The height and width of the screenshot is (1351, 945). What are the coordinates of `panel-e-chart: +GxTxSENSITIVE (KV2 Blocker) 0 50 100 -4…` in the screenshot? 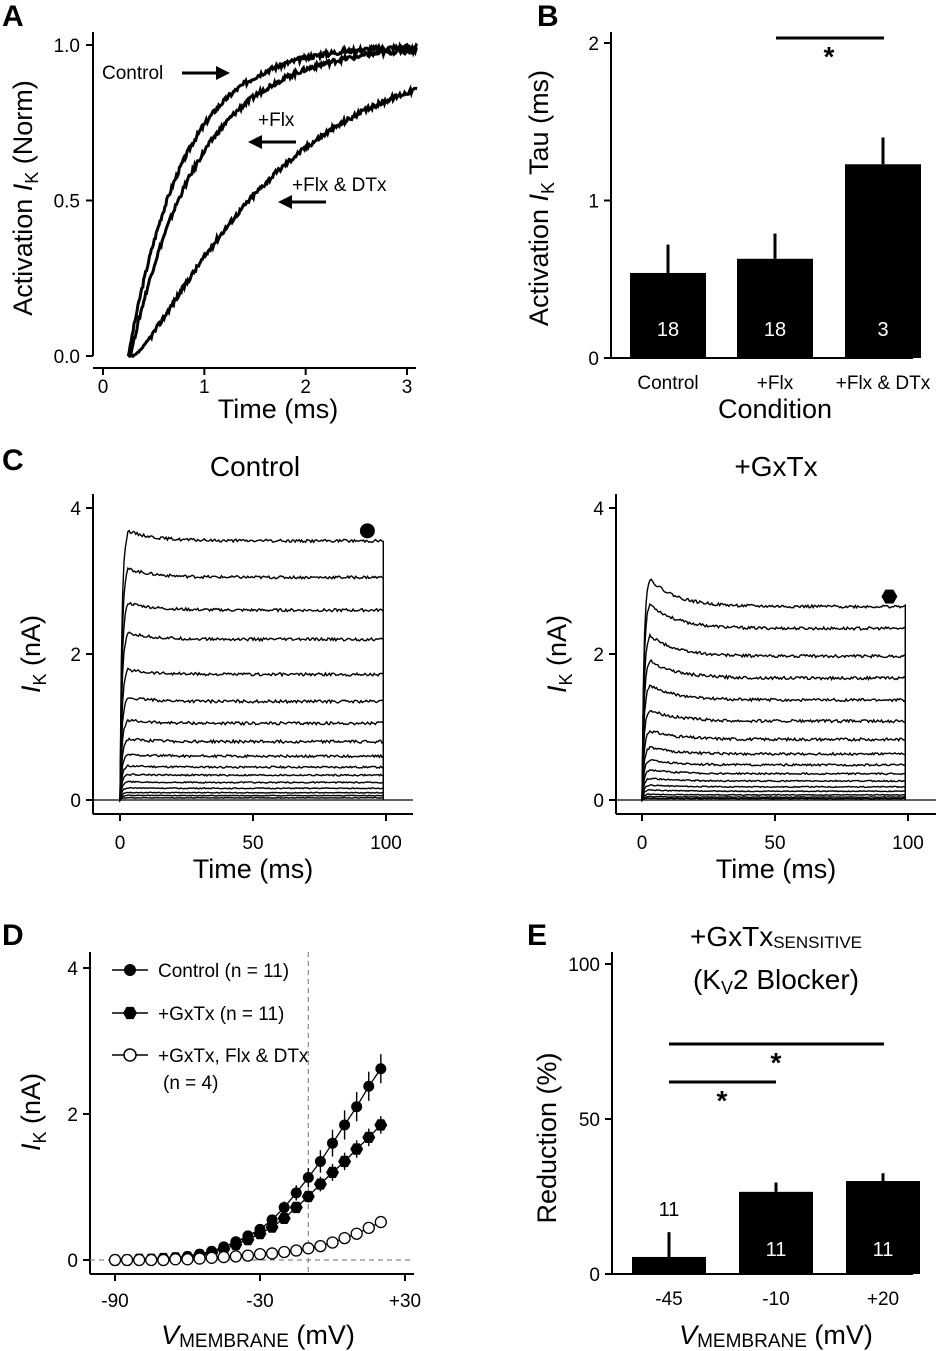 It's located at (726, 1136).